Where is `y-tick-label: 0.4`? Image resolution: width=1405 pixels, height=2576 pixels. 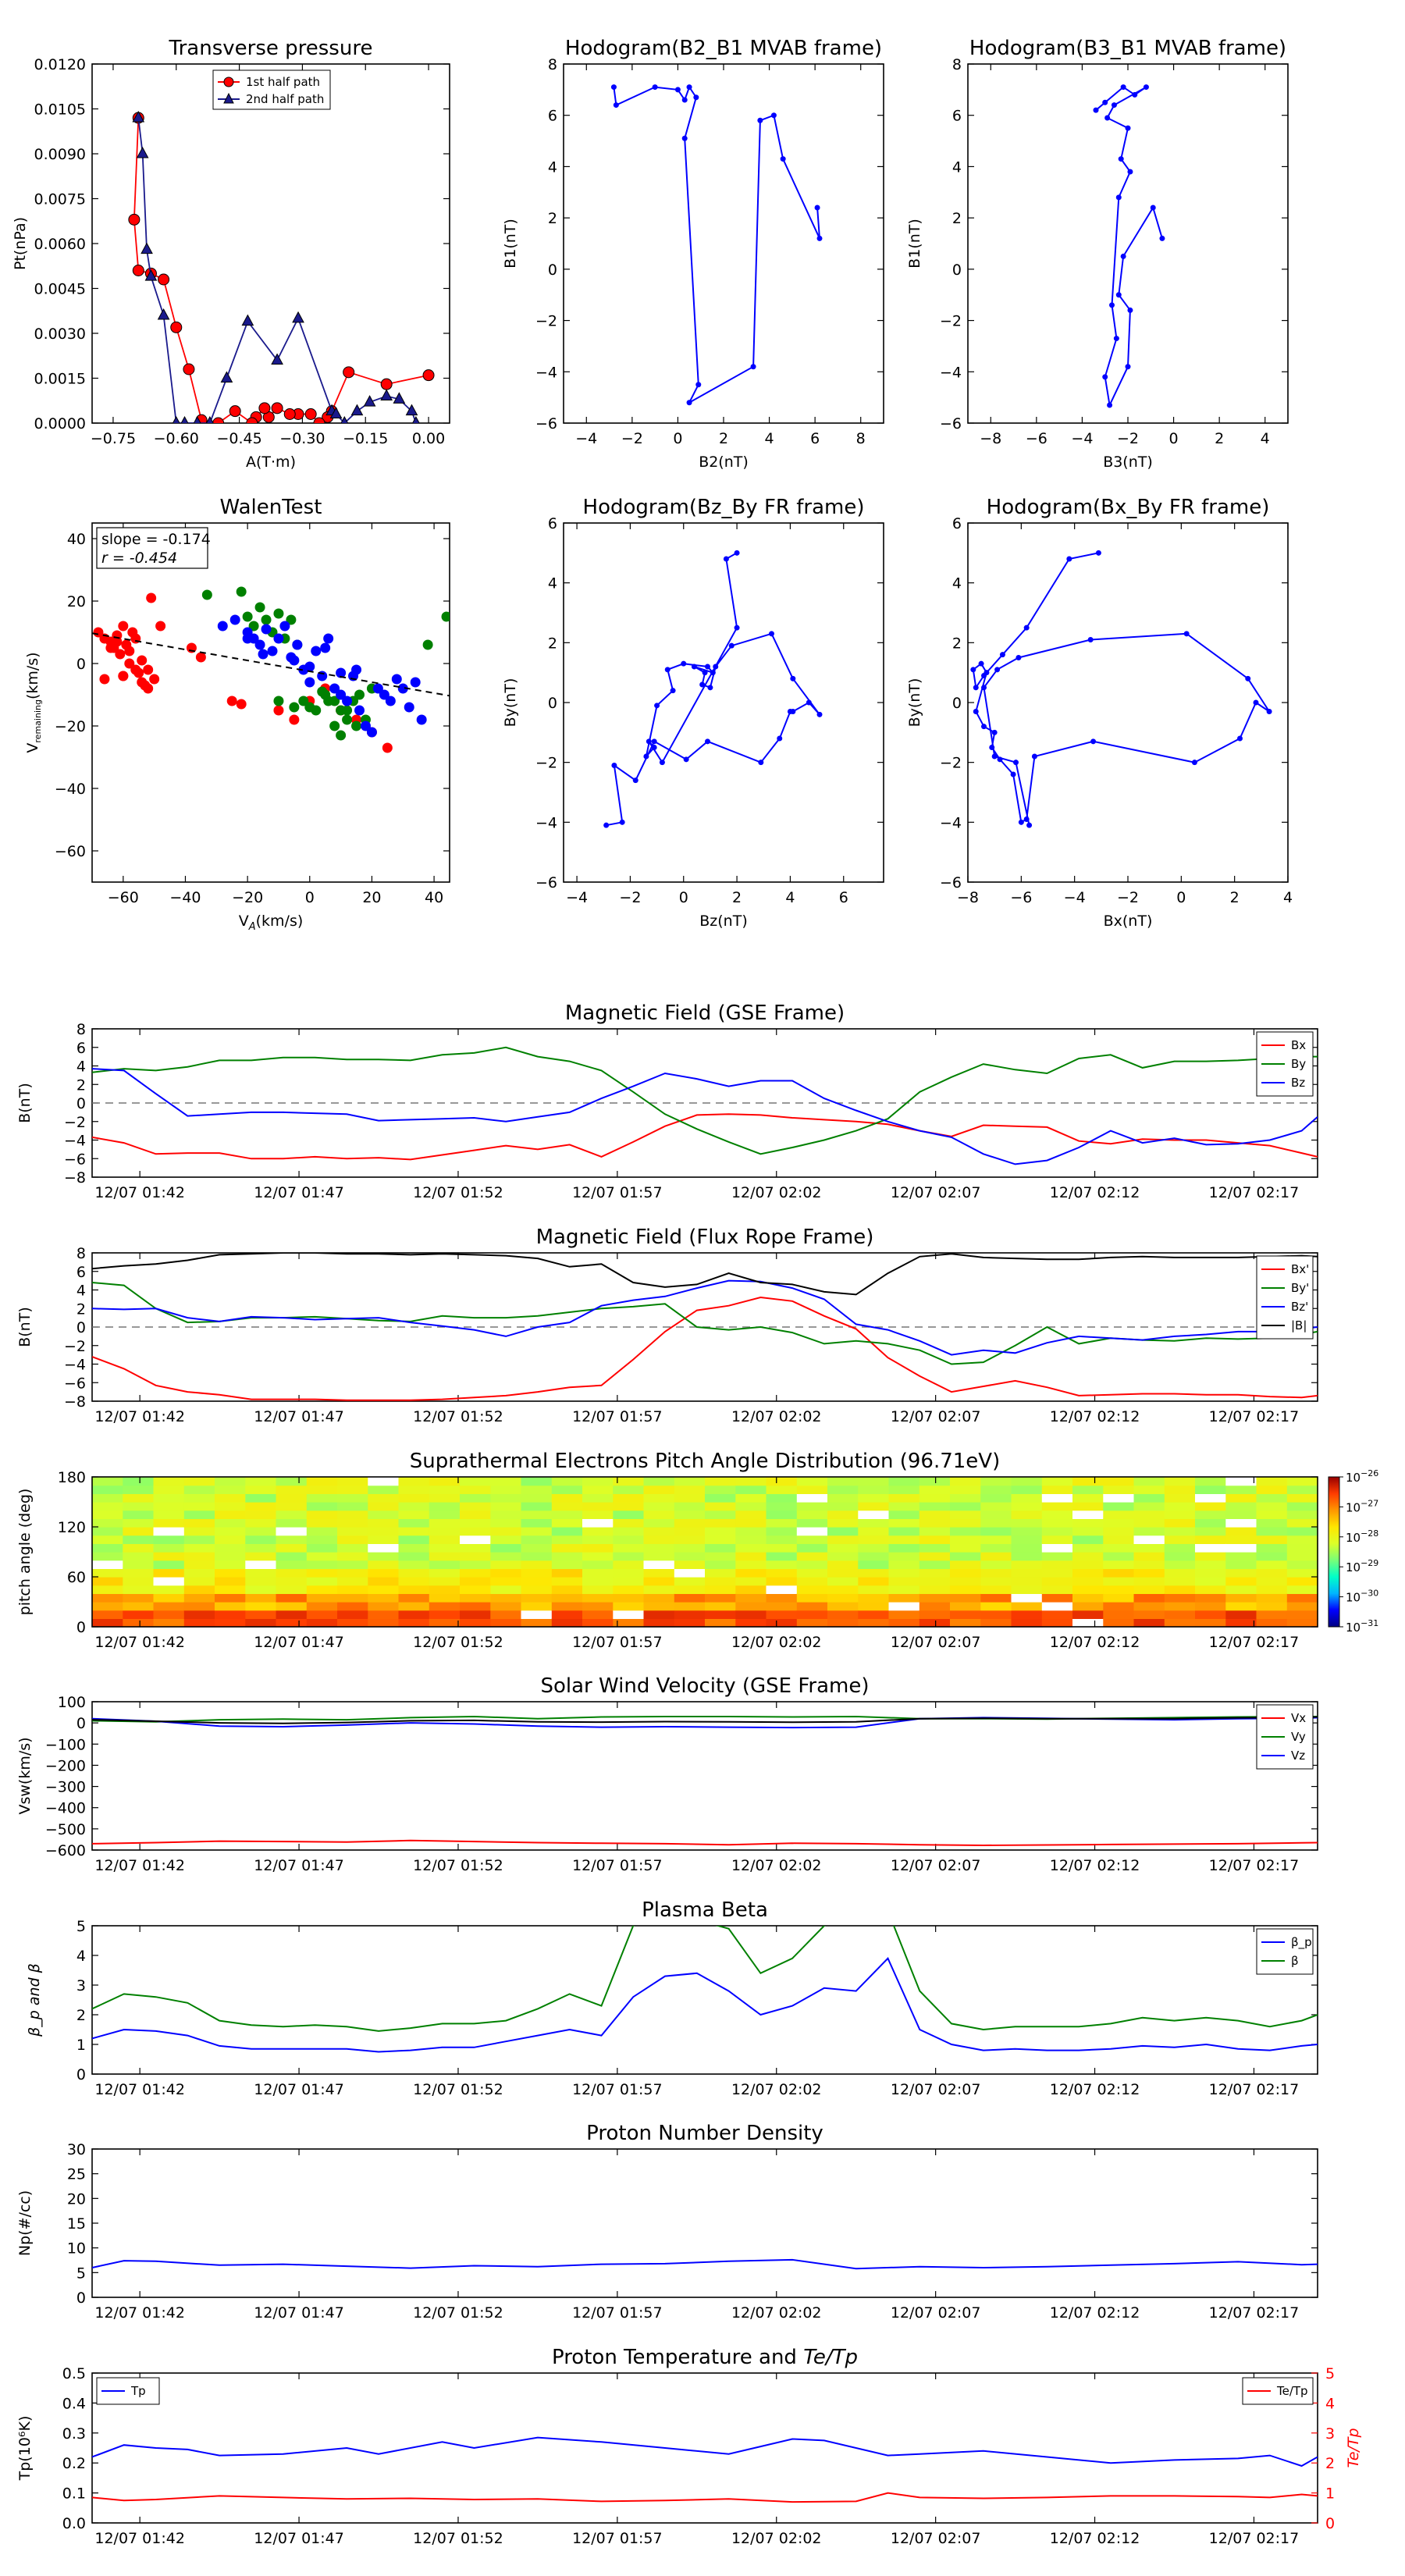 y-tick-label: 0.4 is located at coordinates (74, 2403).